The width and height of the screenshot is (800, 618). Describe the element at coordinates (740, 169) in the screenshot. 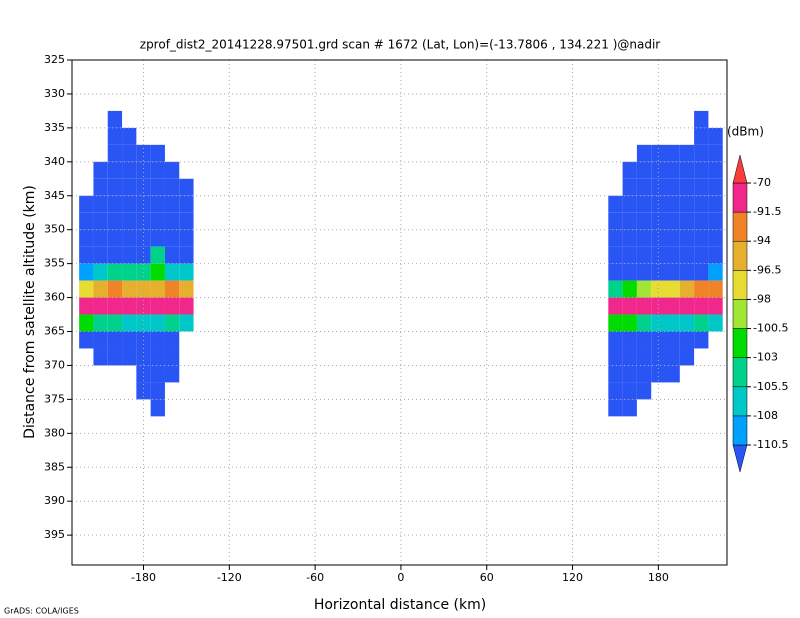

I see `colorbar-triangle` at that location.